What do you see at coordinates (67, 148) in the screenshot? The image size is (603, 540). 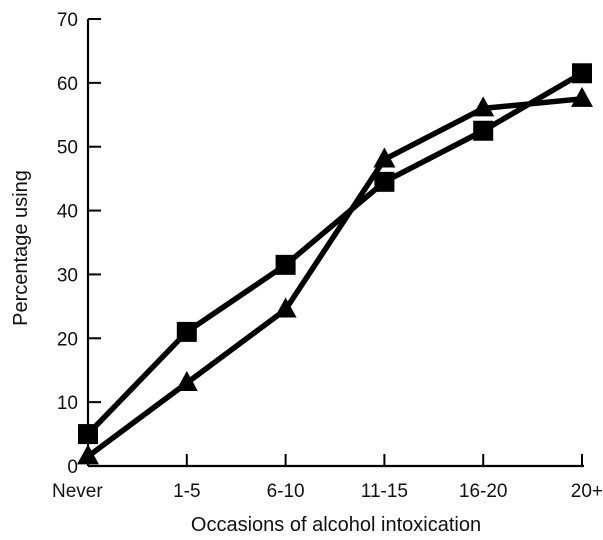 I see `y-tick-label: 50` at bounding box center [67, 148].